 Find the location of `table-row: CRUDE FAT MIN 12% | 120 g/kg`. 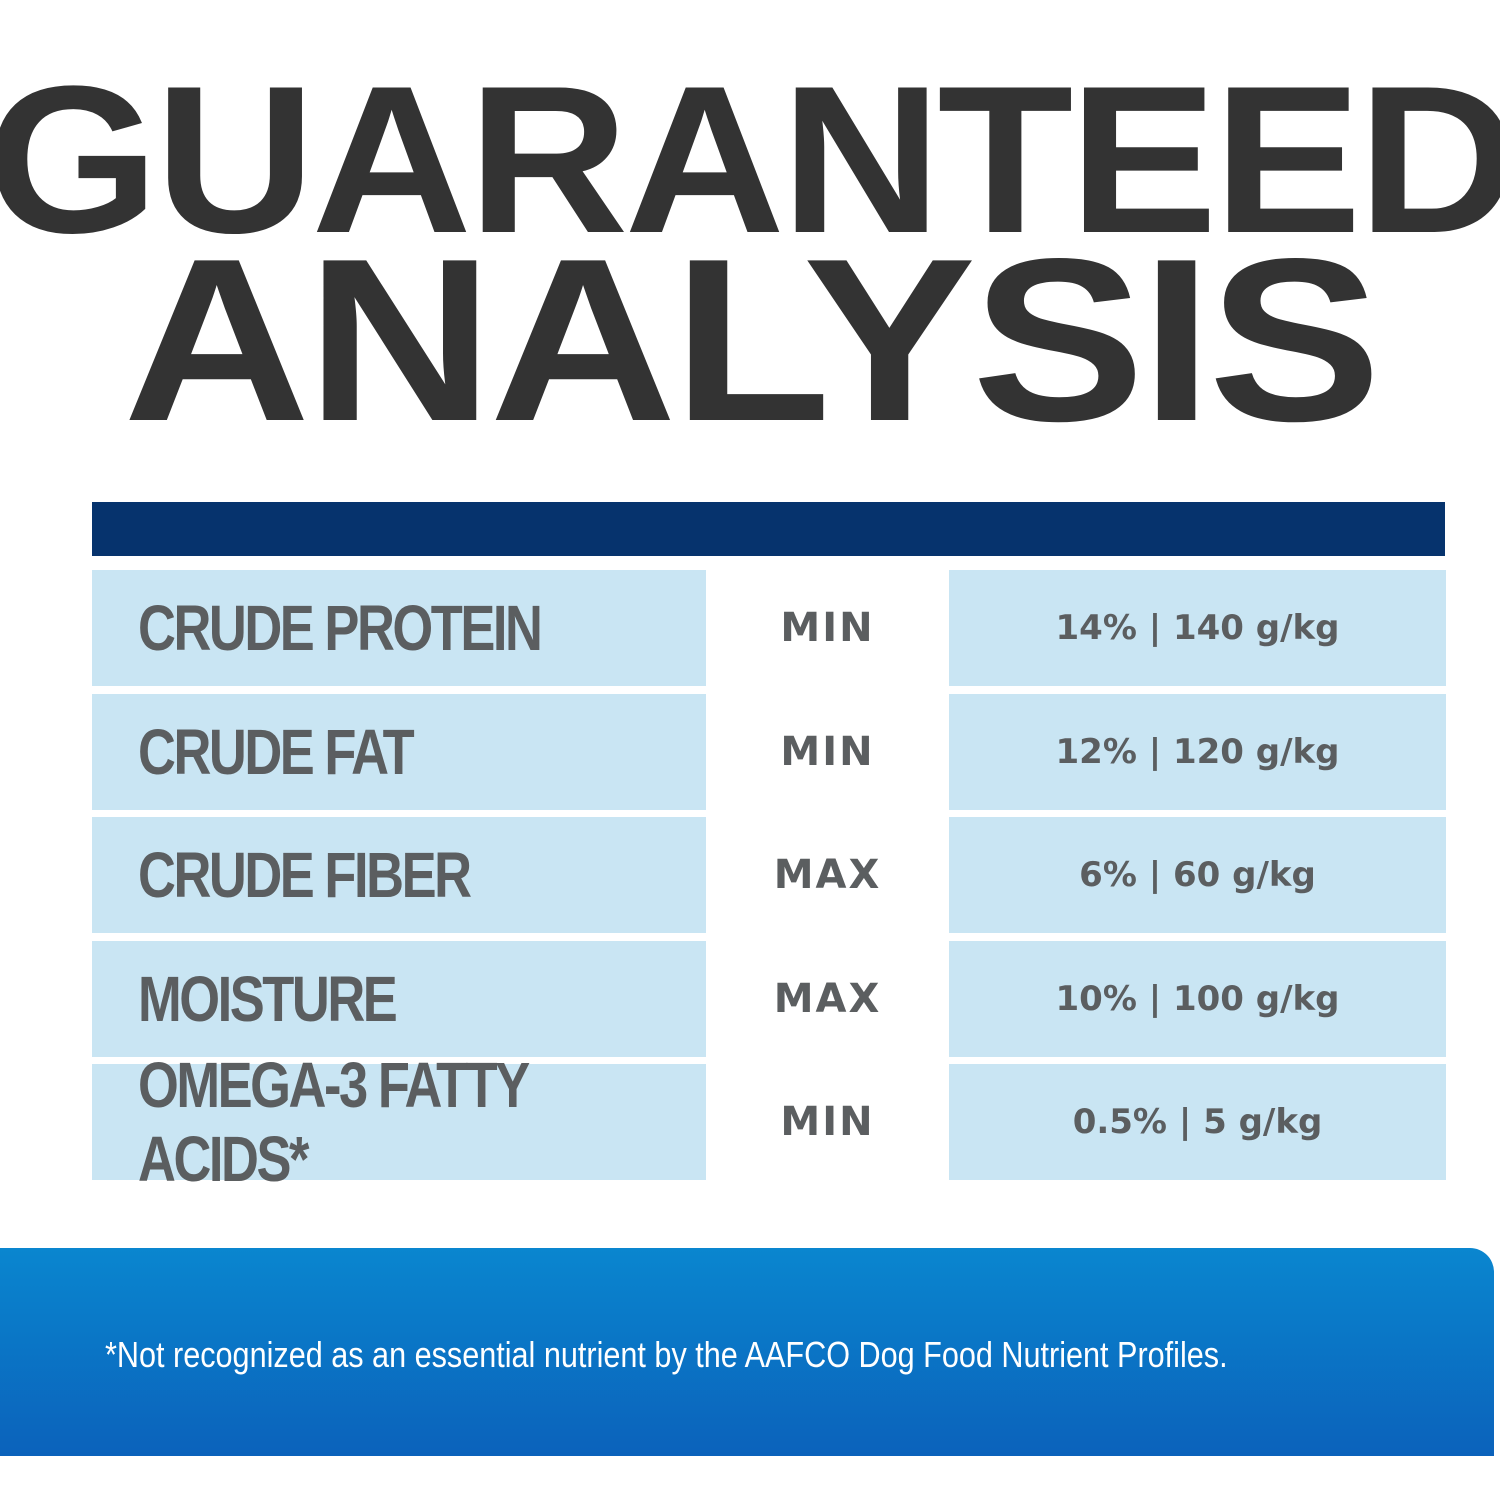

table-row: CRUDE FAT MIN 12% | 120 g/kg is located at coordinates (769, 751).